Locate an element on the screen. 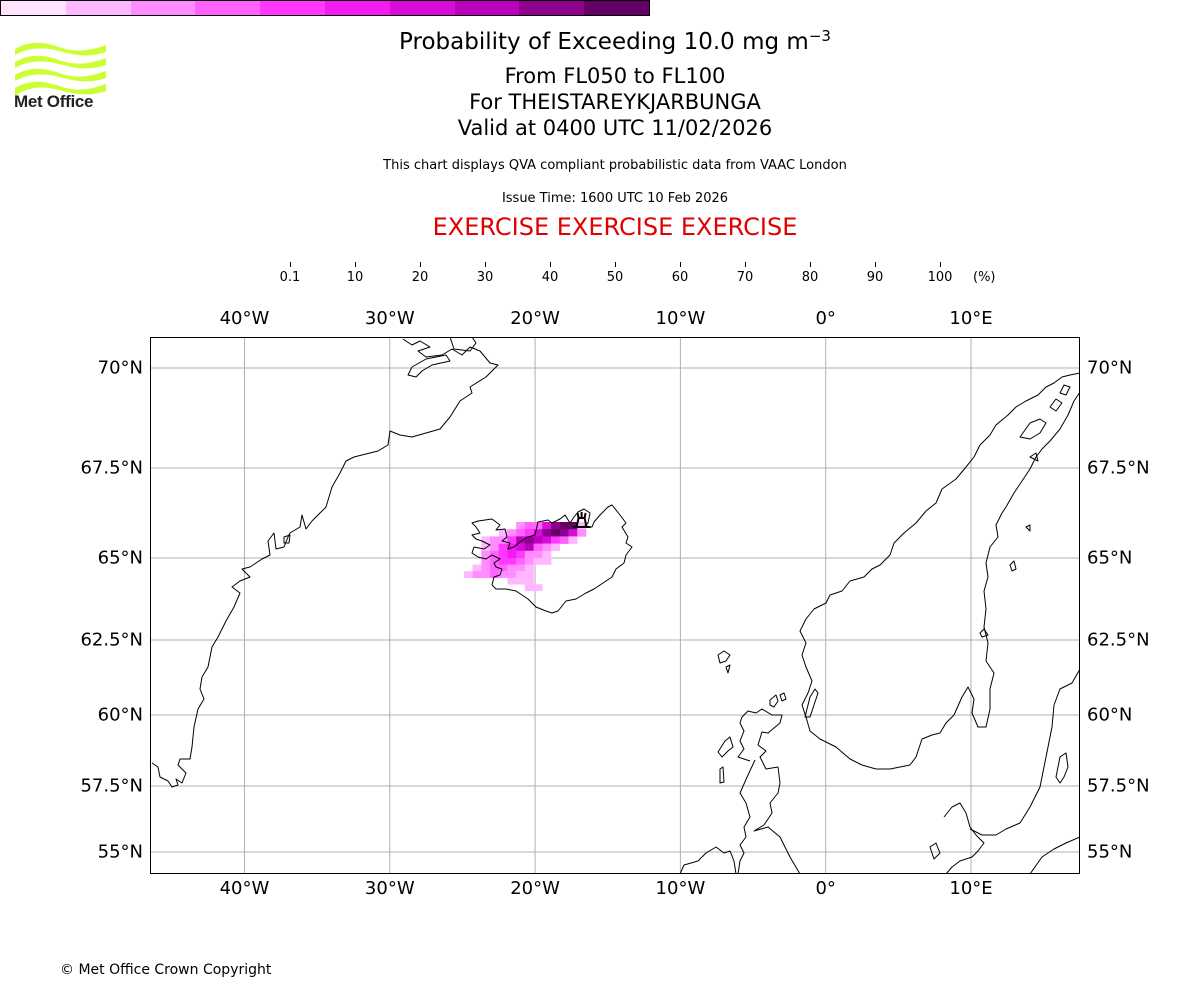 This screenshot has height=1000, width=1200. probability-colorbar is located at coordinates (325, 8).